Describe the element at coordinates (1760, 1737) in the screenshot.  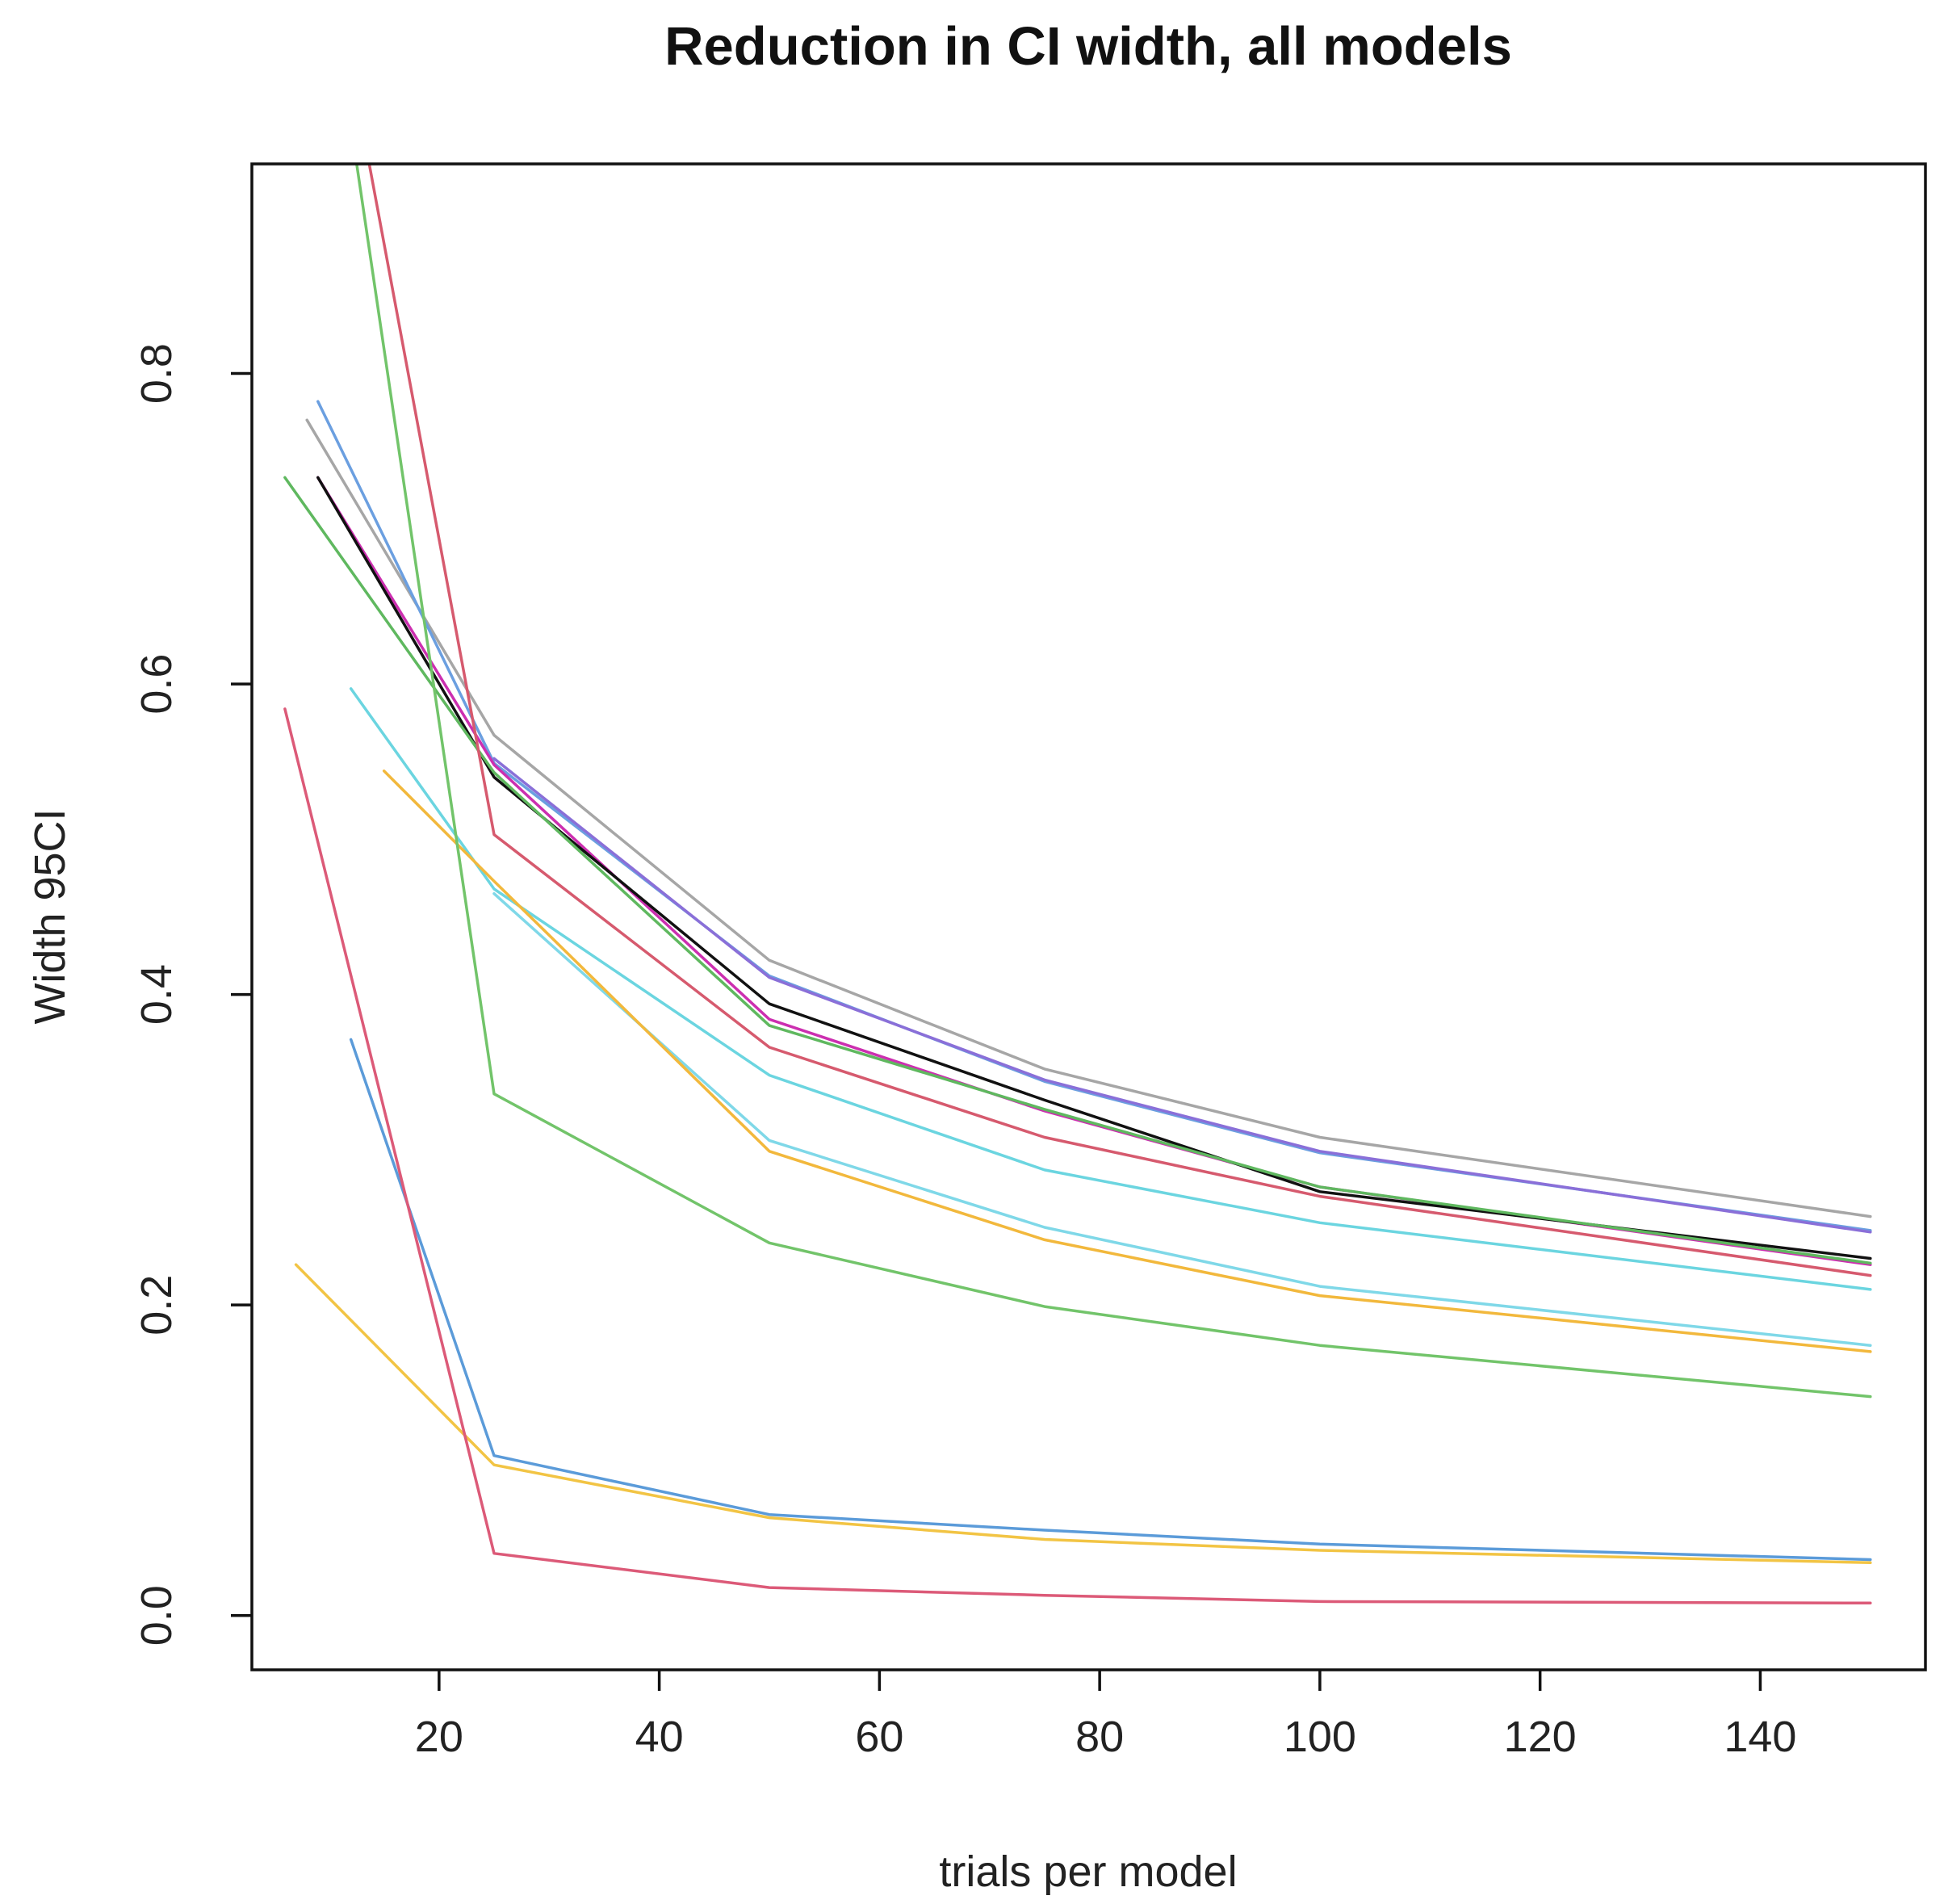
I see `x-tick-label: 140` at that location.